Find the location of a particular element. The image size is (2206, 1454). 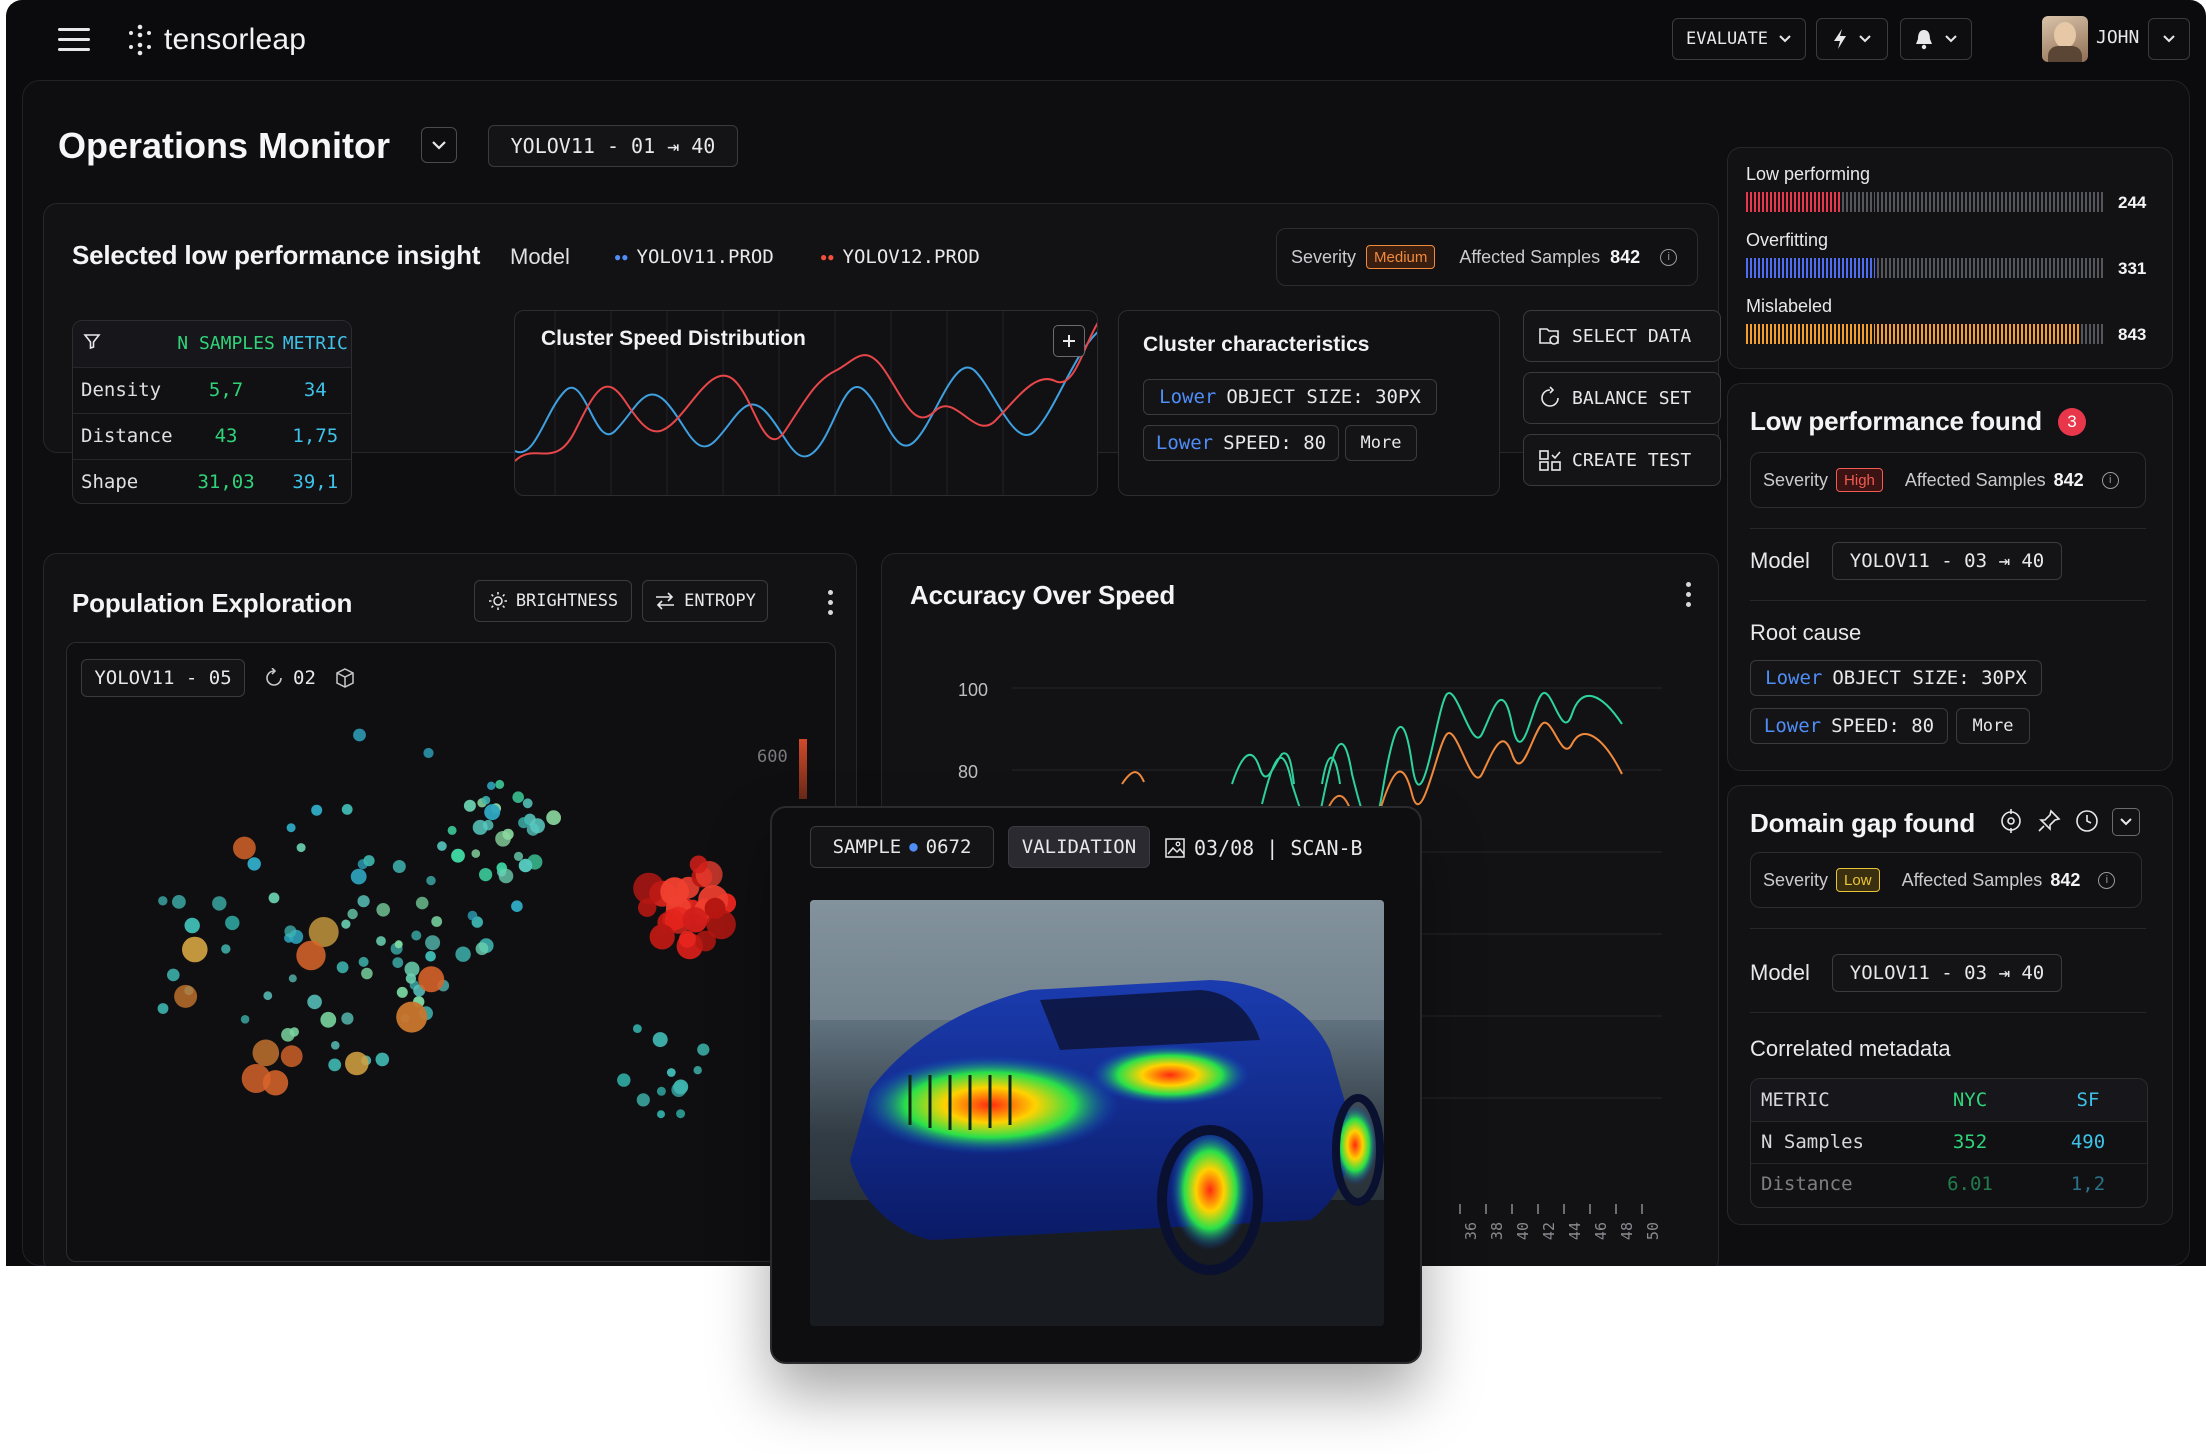

sample-chip: SAMPLE ● 0672 is located at coordinates (902, 847).